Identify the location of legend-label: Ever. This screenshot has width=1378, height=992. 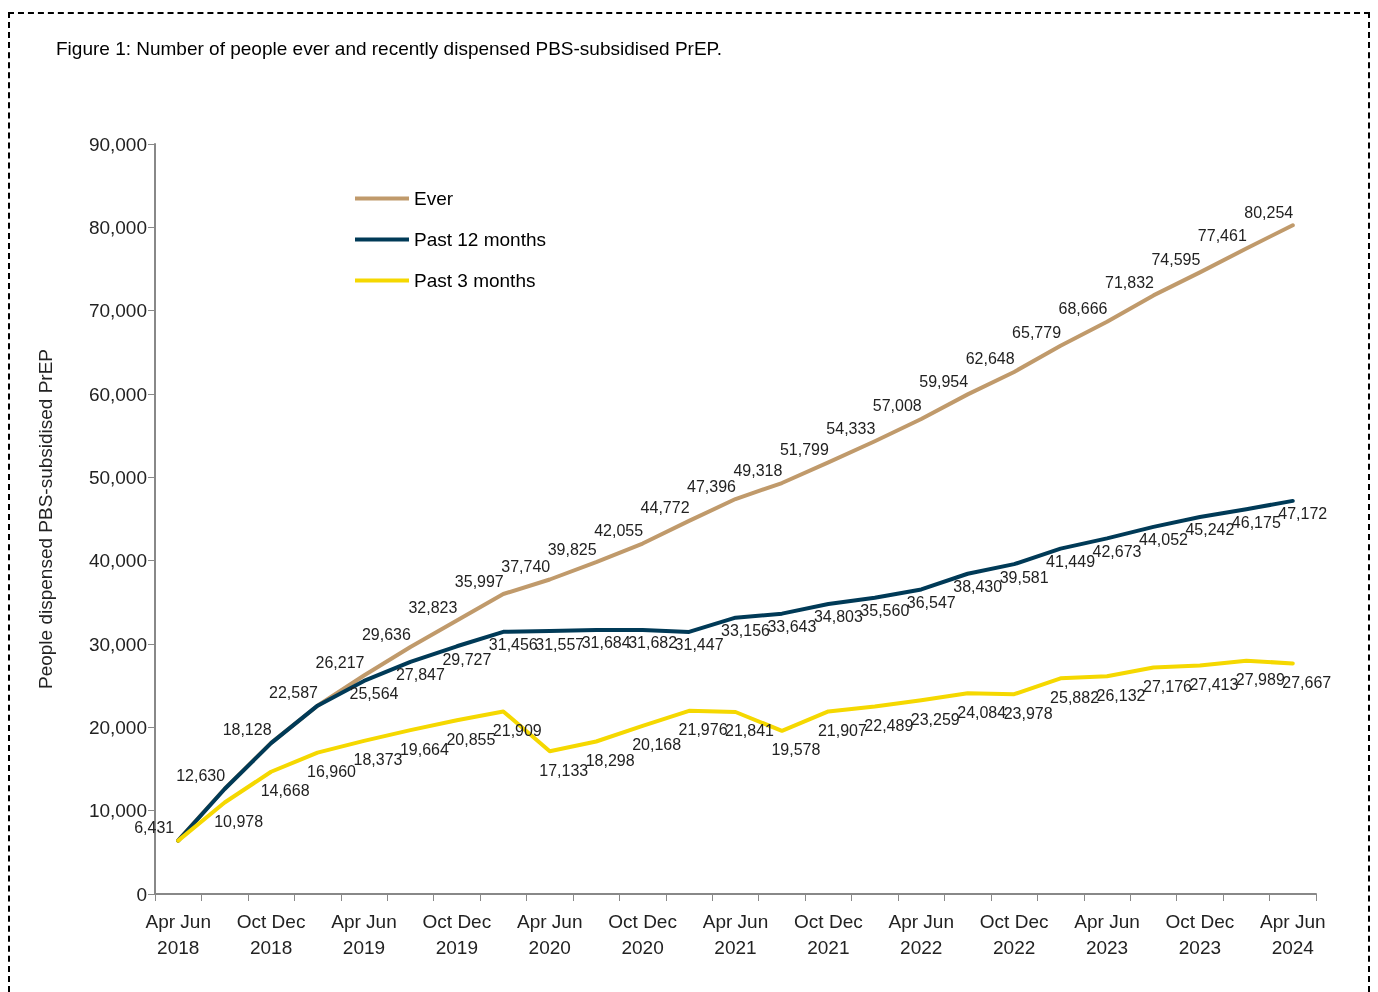
(434, 198).